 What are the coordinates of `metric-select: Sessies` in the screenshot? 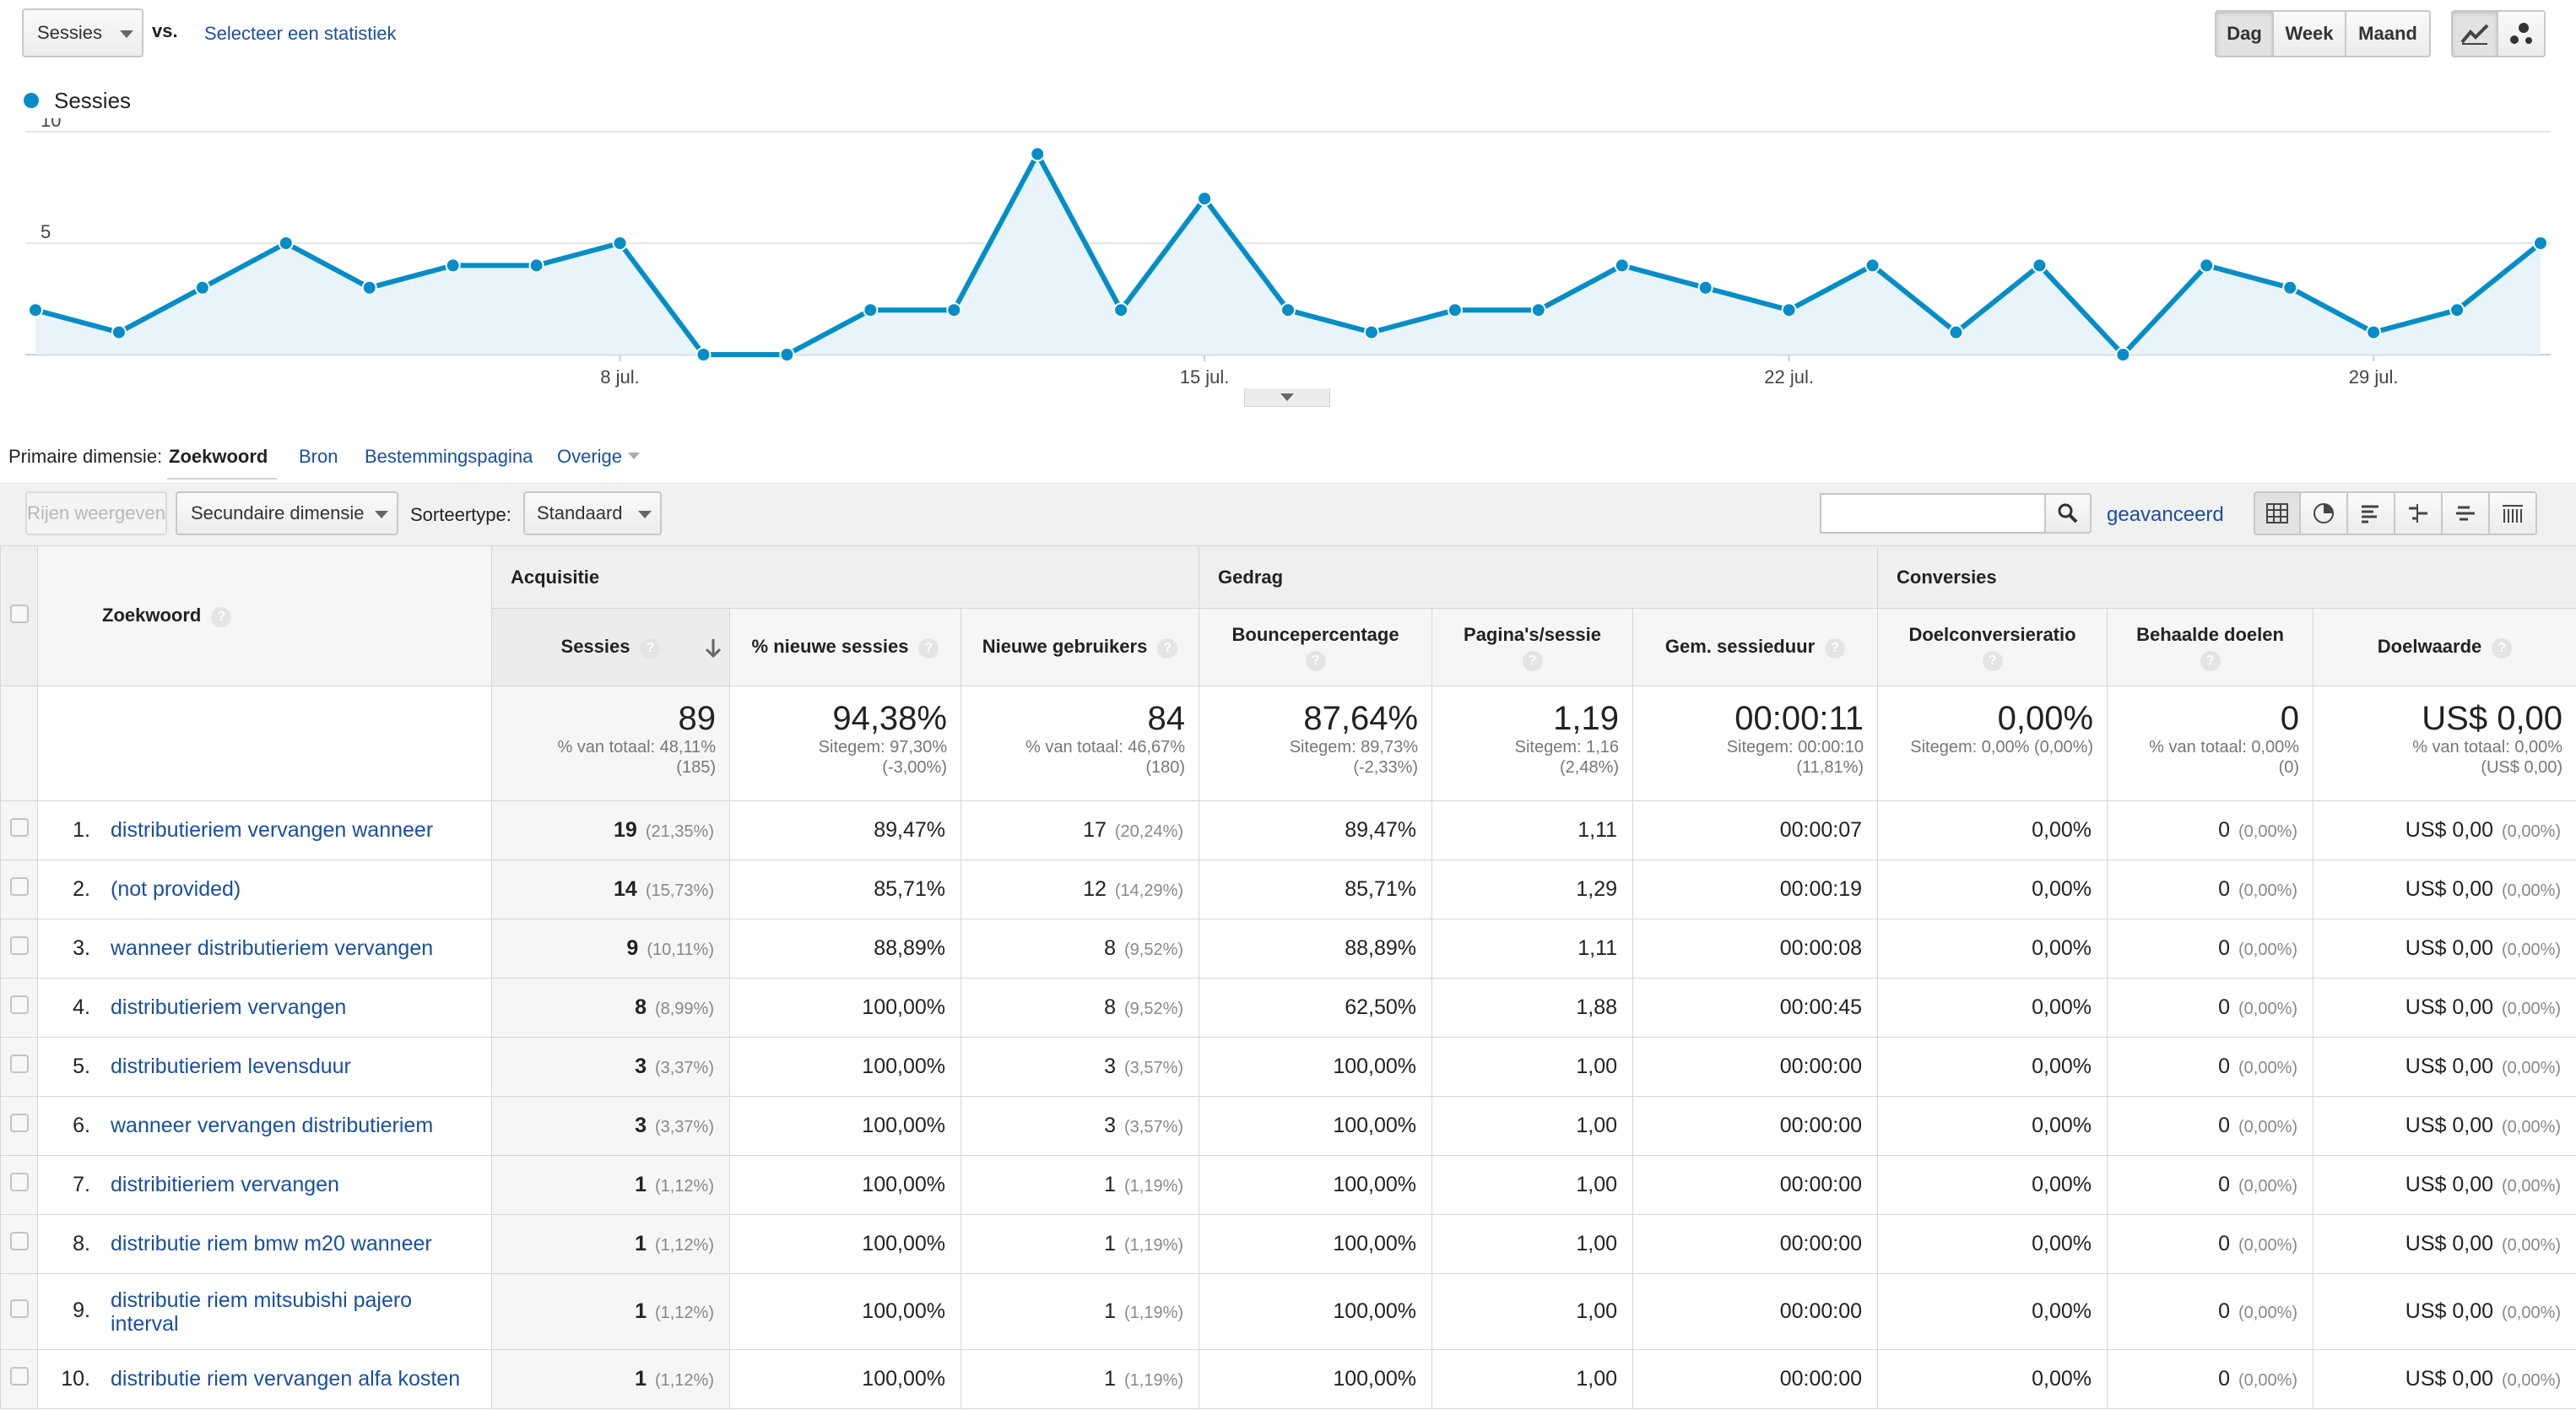 It's located at (82, 32).